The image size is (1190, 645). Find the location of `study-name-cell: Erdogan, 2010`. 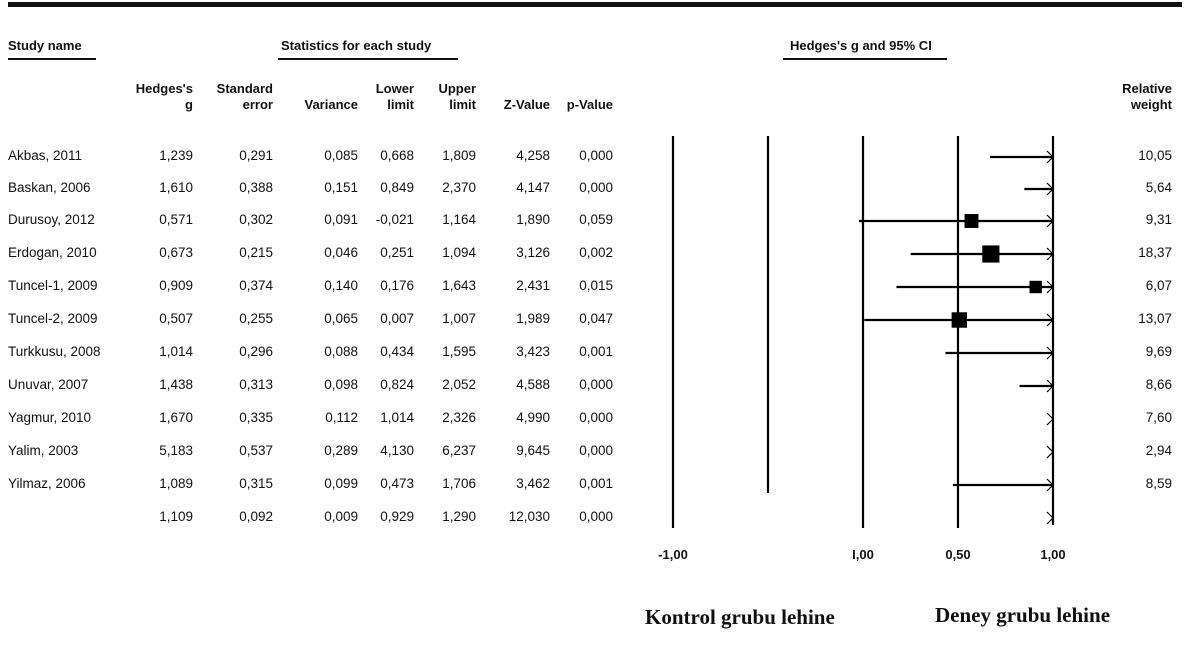

study-name-cell: Erdogan, 2010 is located at coordinates (52, 252).